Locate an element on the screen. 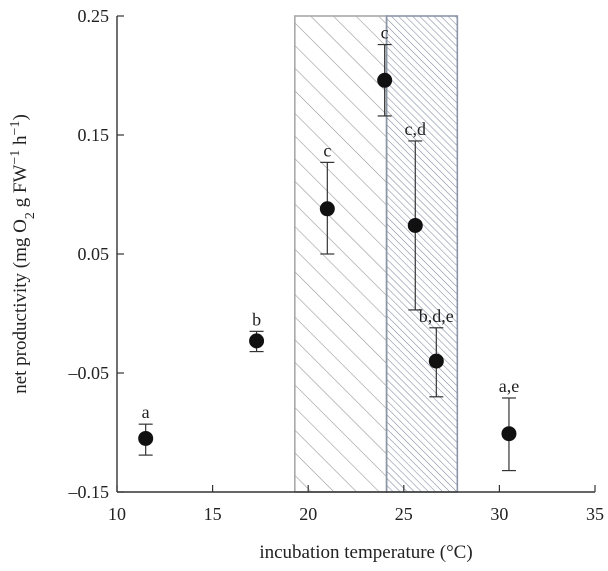  x-tick-label: 30 is located at coordinates (499, 514).